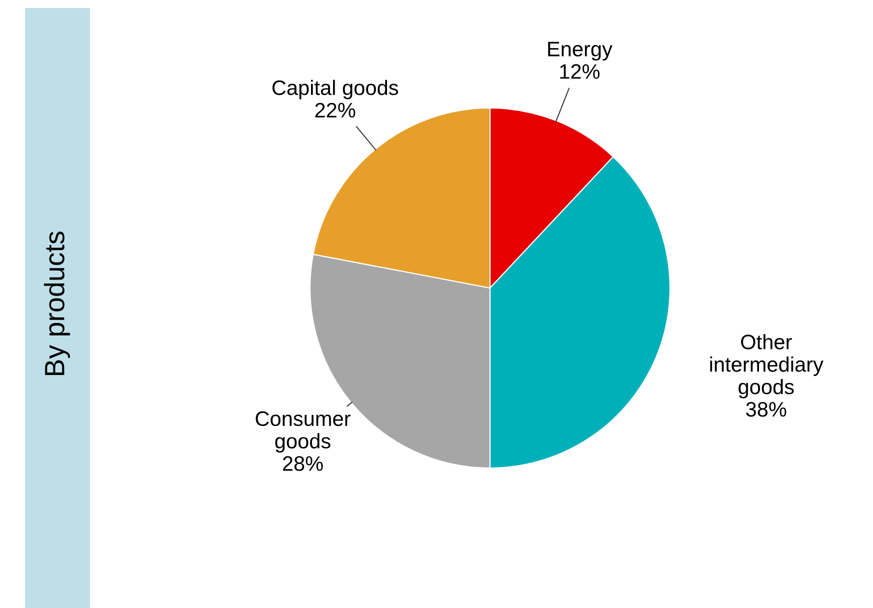 Image resolution: width=873 pixels, height=608 pixels. I want to click on slice-label: Capital goods, so click(335, 90).